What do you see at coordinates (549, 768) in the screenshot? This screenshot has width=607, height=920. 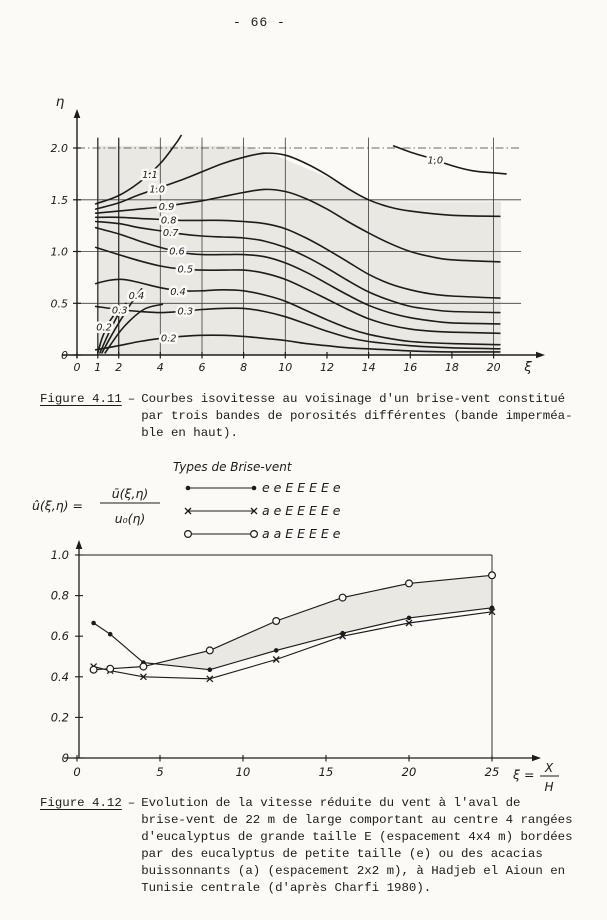 I see `svg-text: X` at bounding box center [549, 768].